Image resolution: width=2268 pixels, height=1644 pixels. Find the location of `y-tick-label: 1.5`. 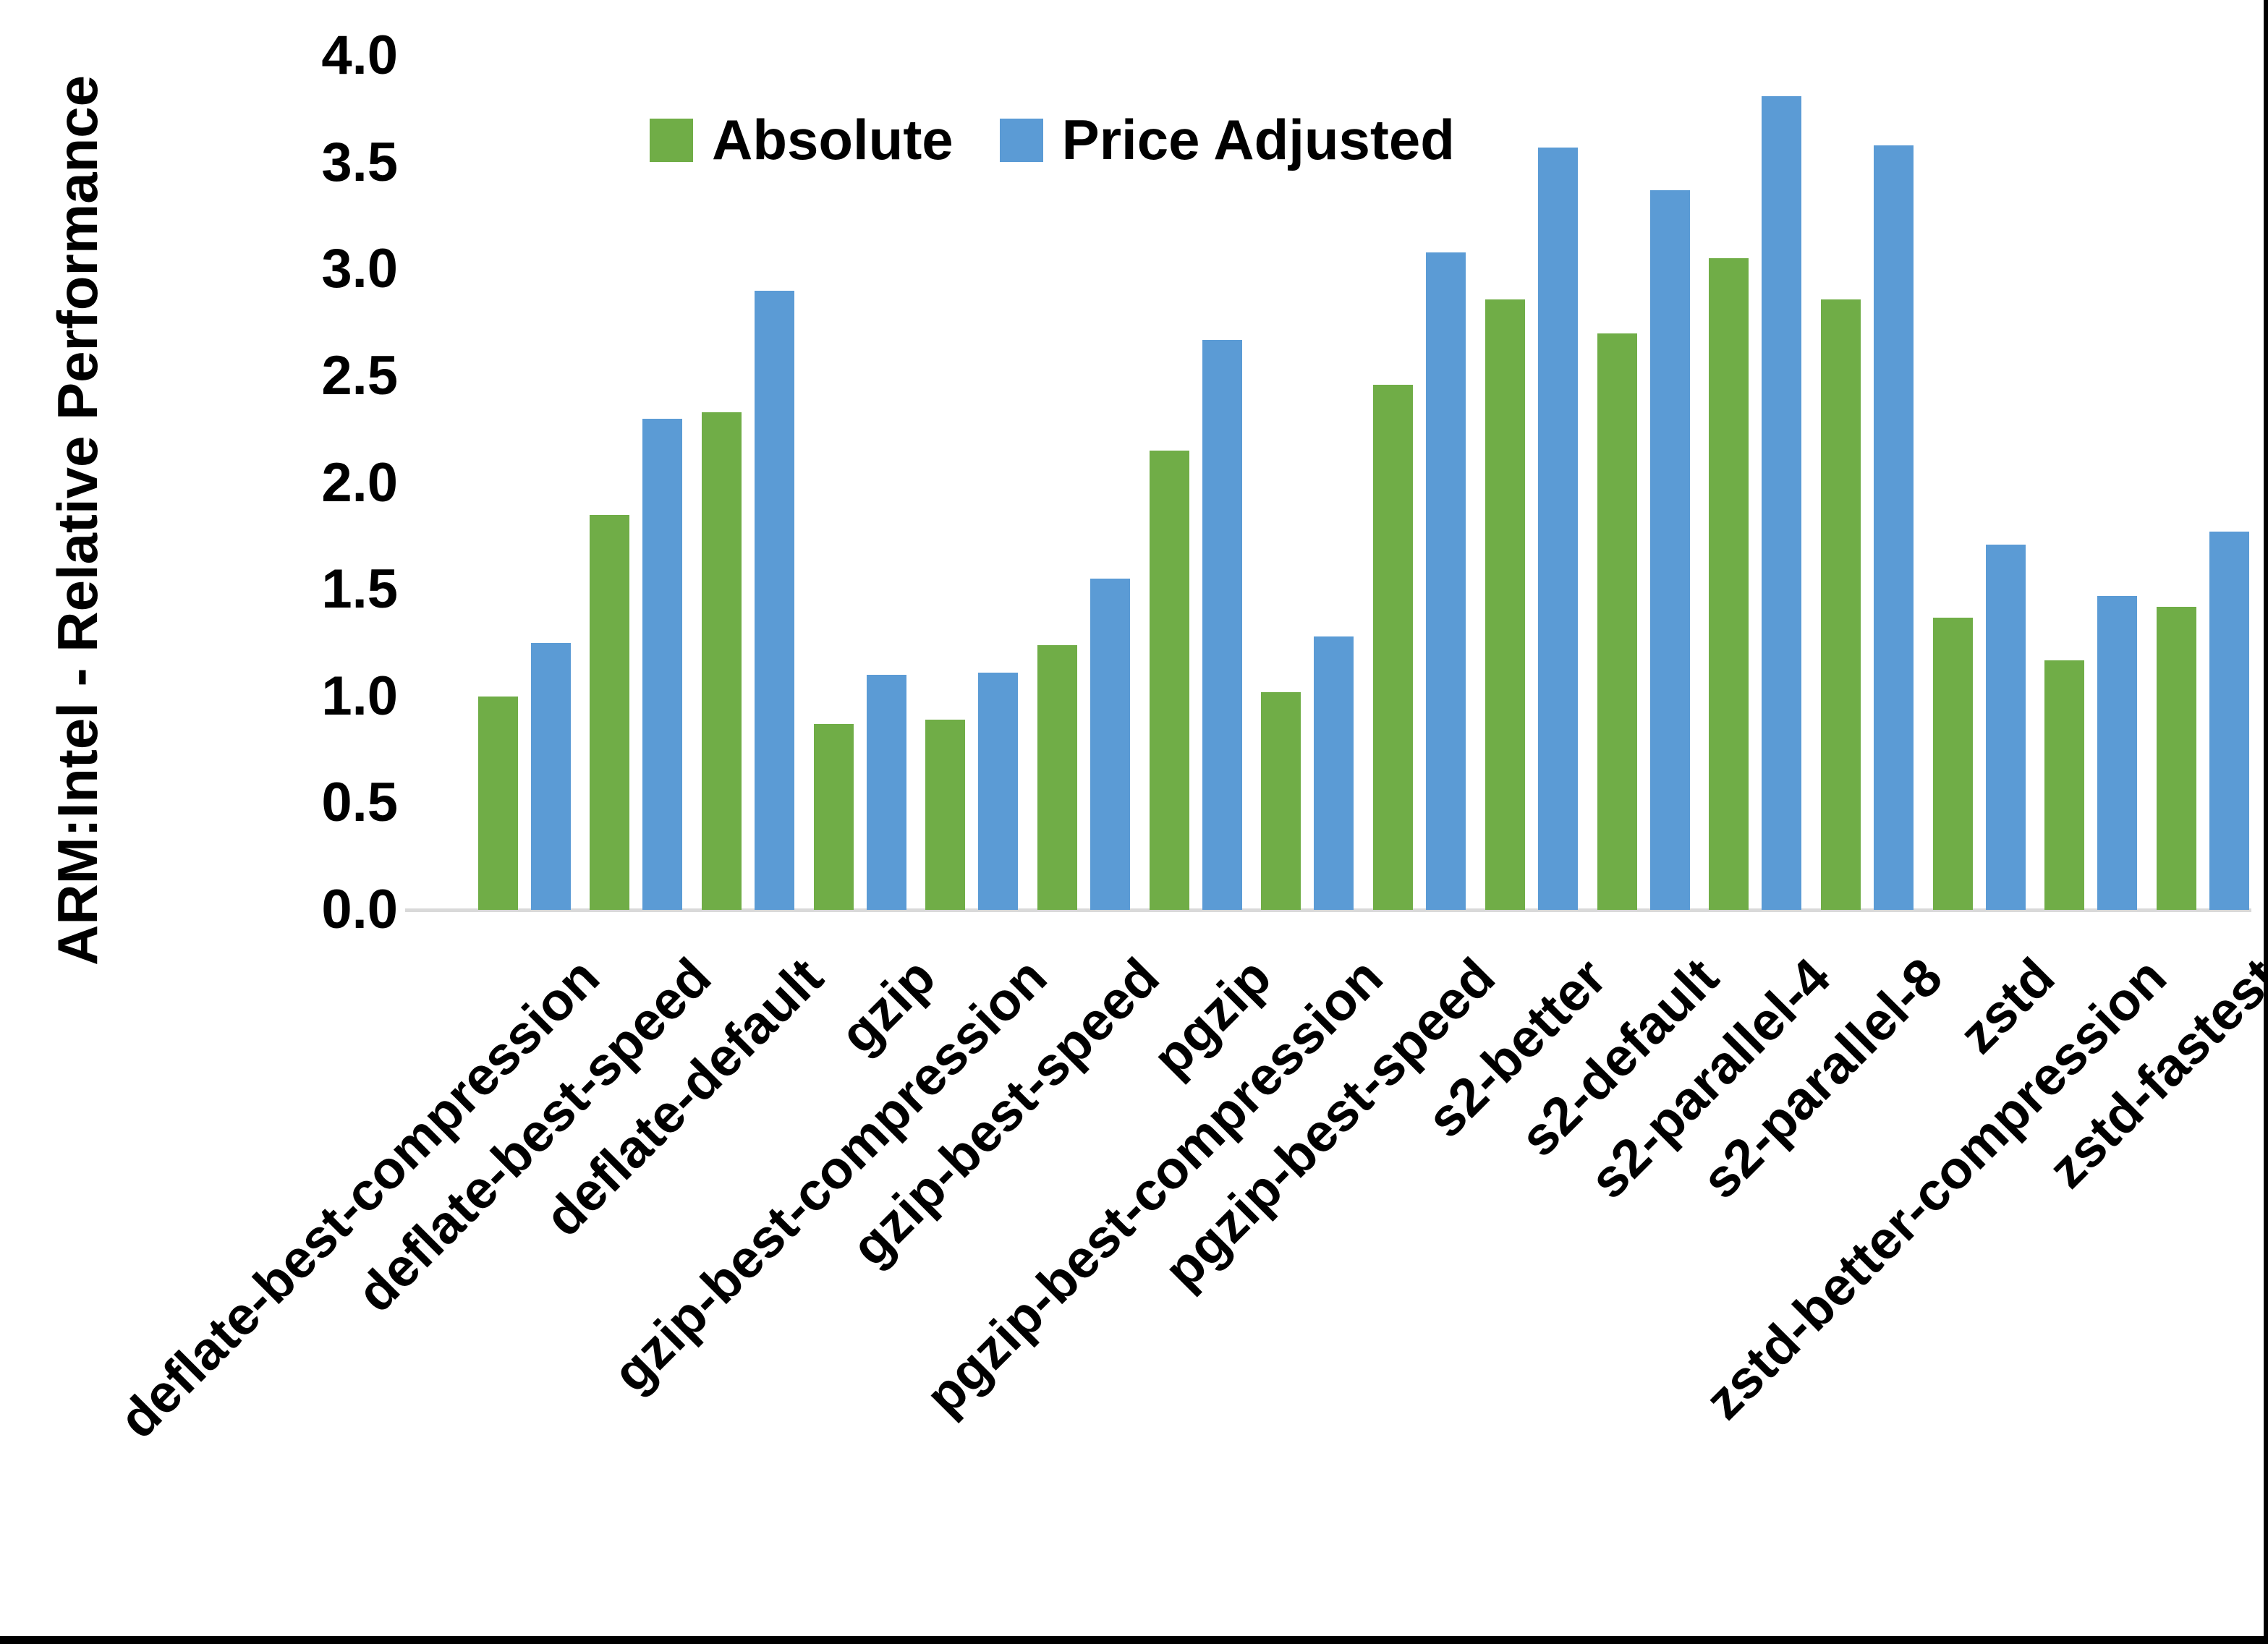

y-tick-label: 1.5 is located at coordinates (359, 589).